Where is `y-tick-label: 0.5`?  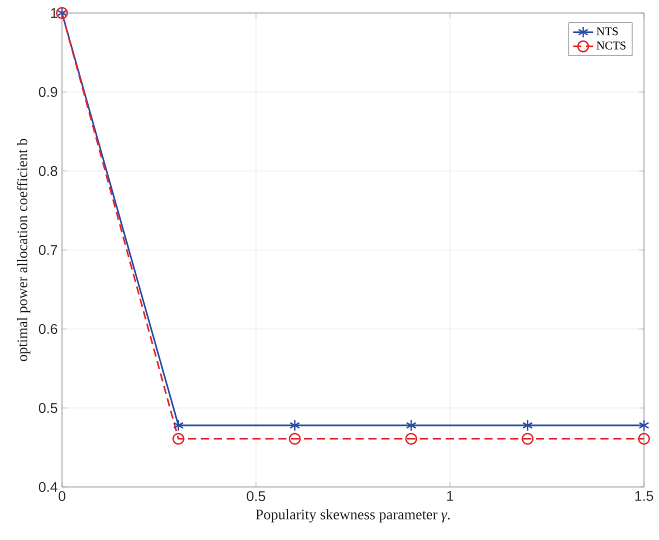
y-tick-label: 0.5 is located at coordinates (48, 408).